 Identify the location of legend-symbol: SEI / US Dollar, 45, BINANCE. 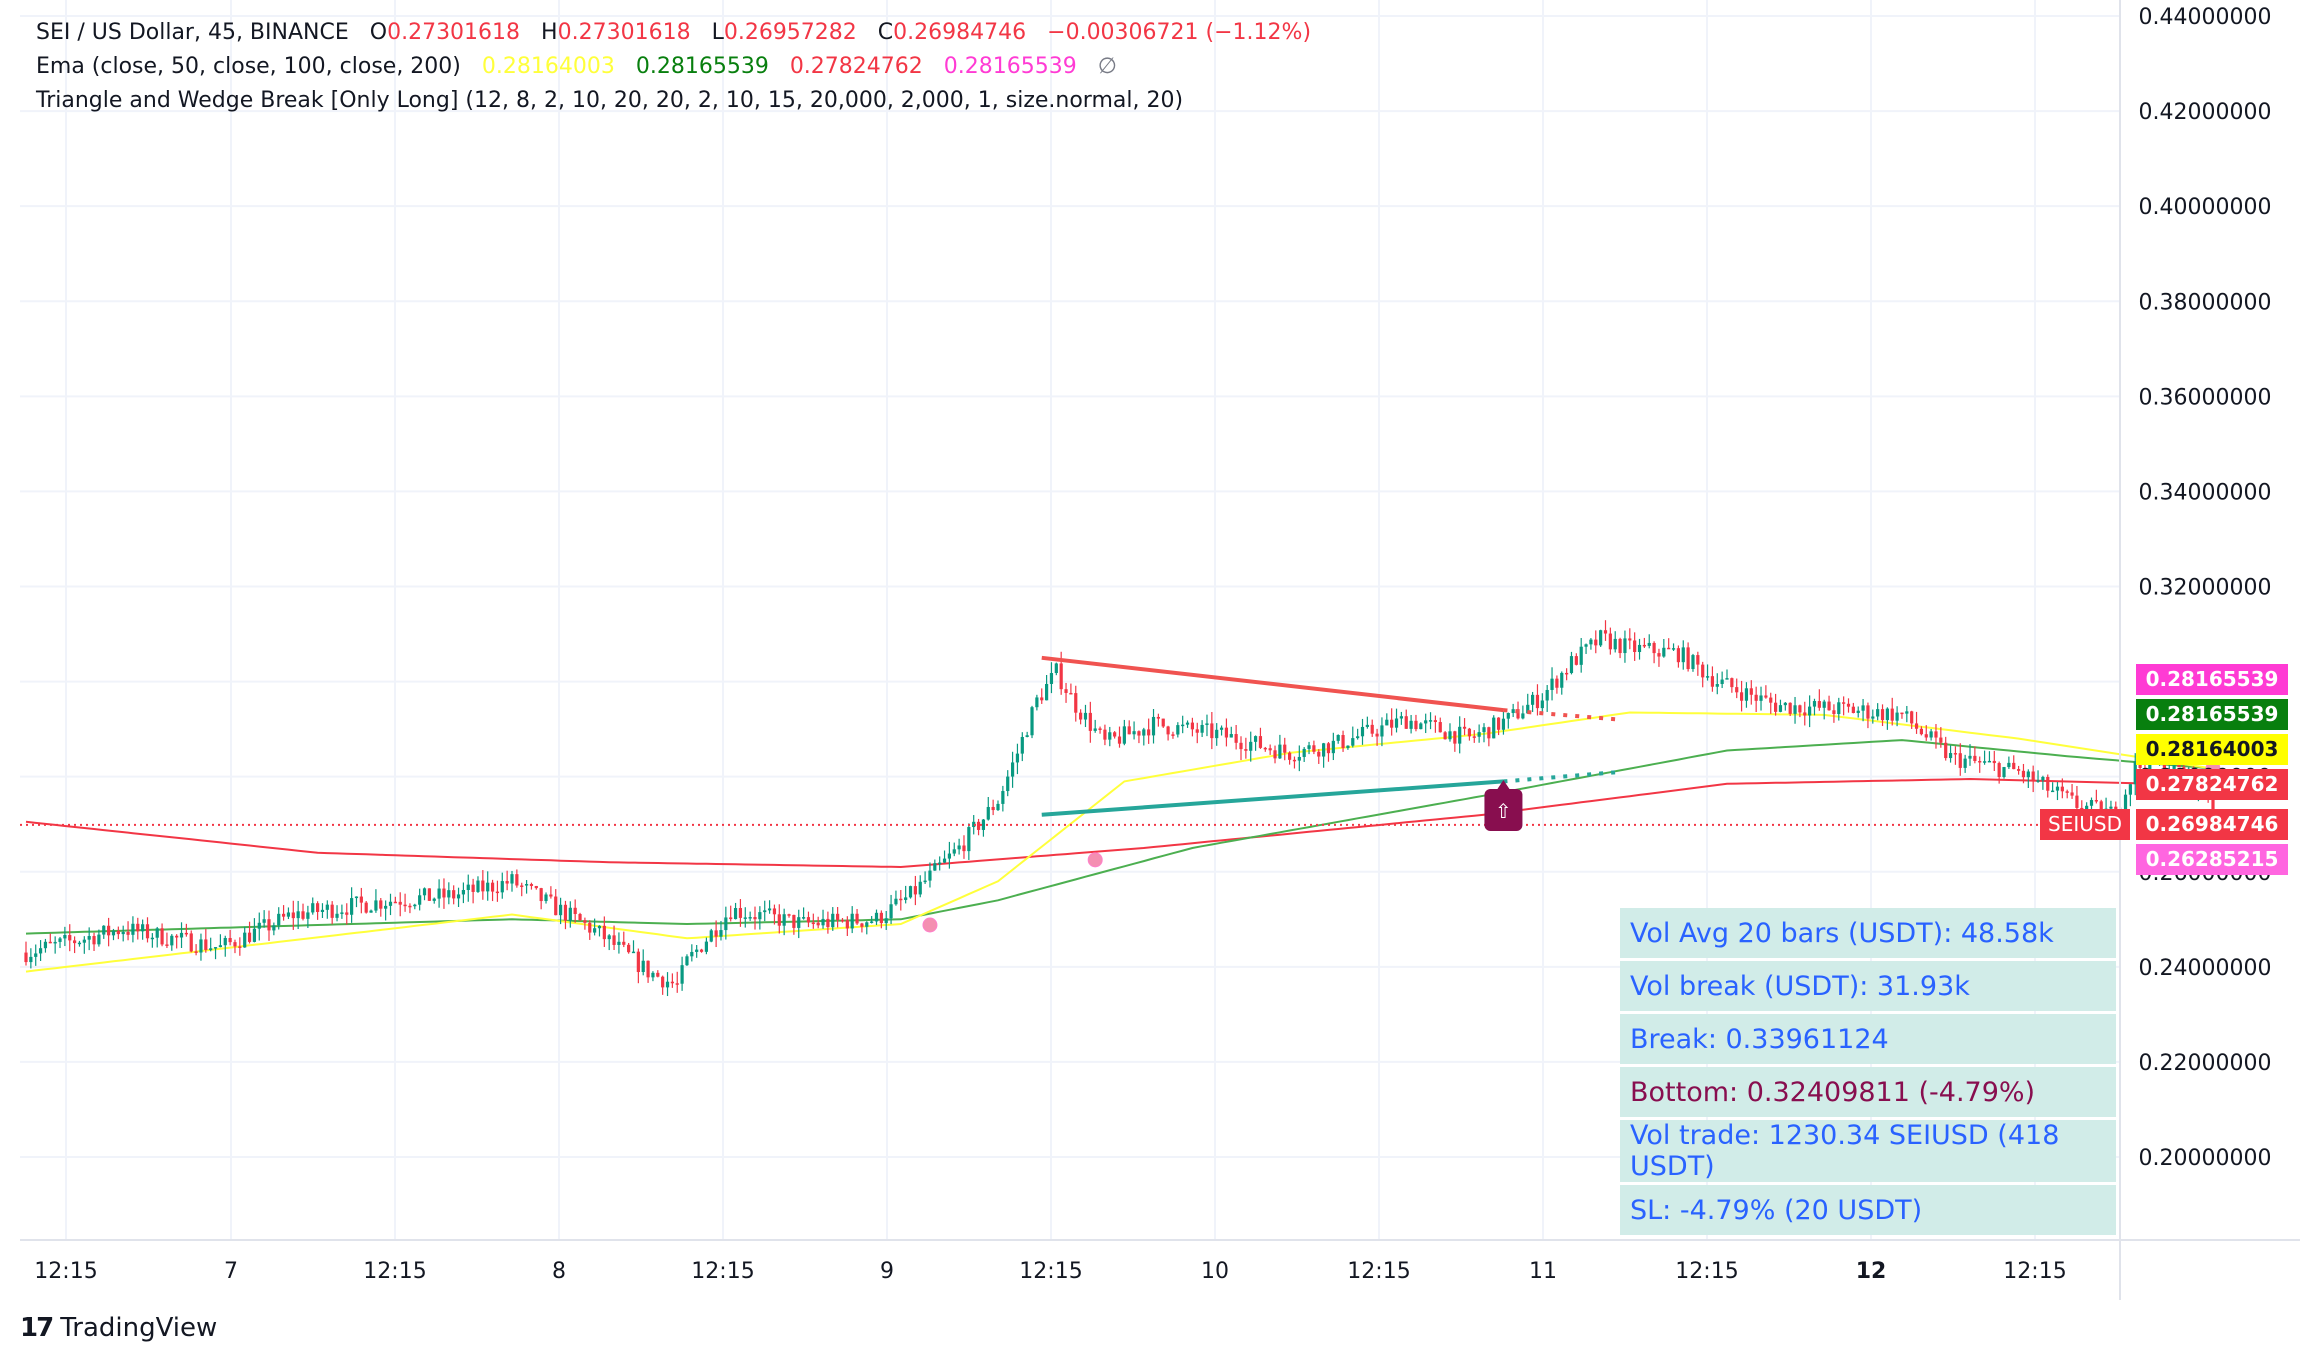
(192, 32).